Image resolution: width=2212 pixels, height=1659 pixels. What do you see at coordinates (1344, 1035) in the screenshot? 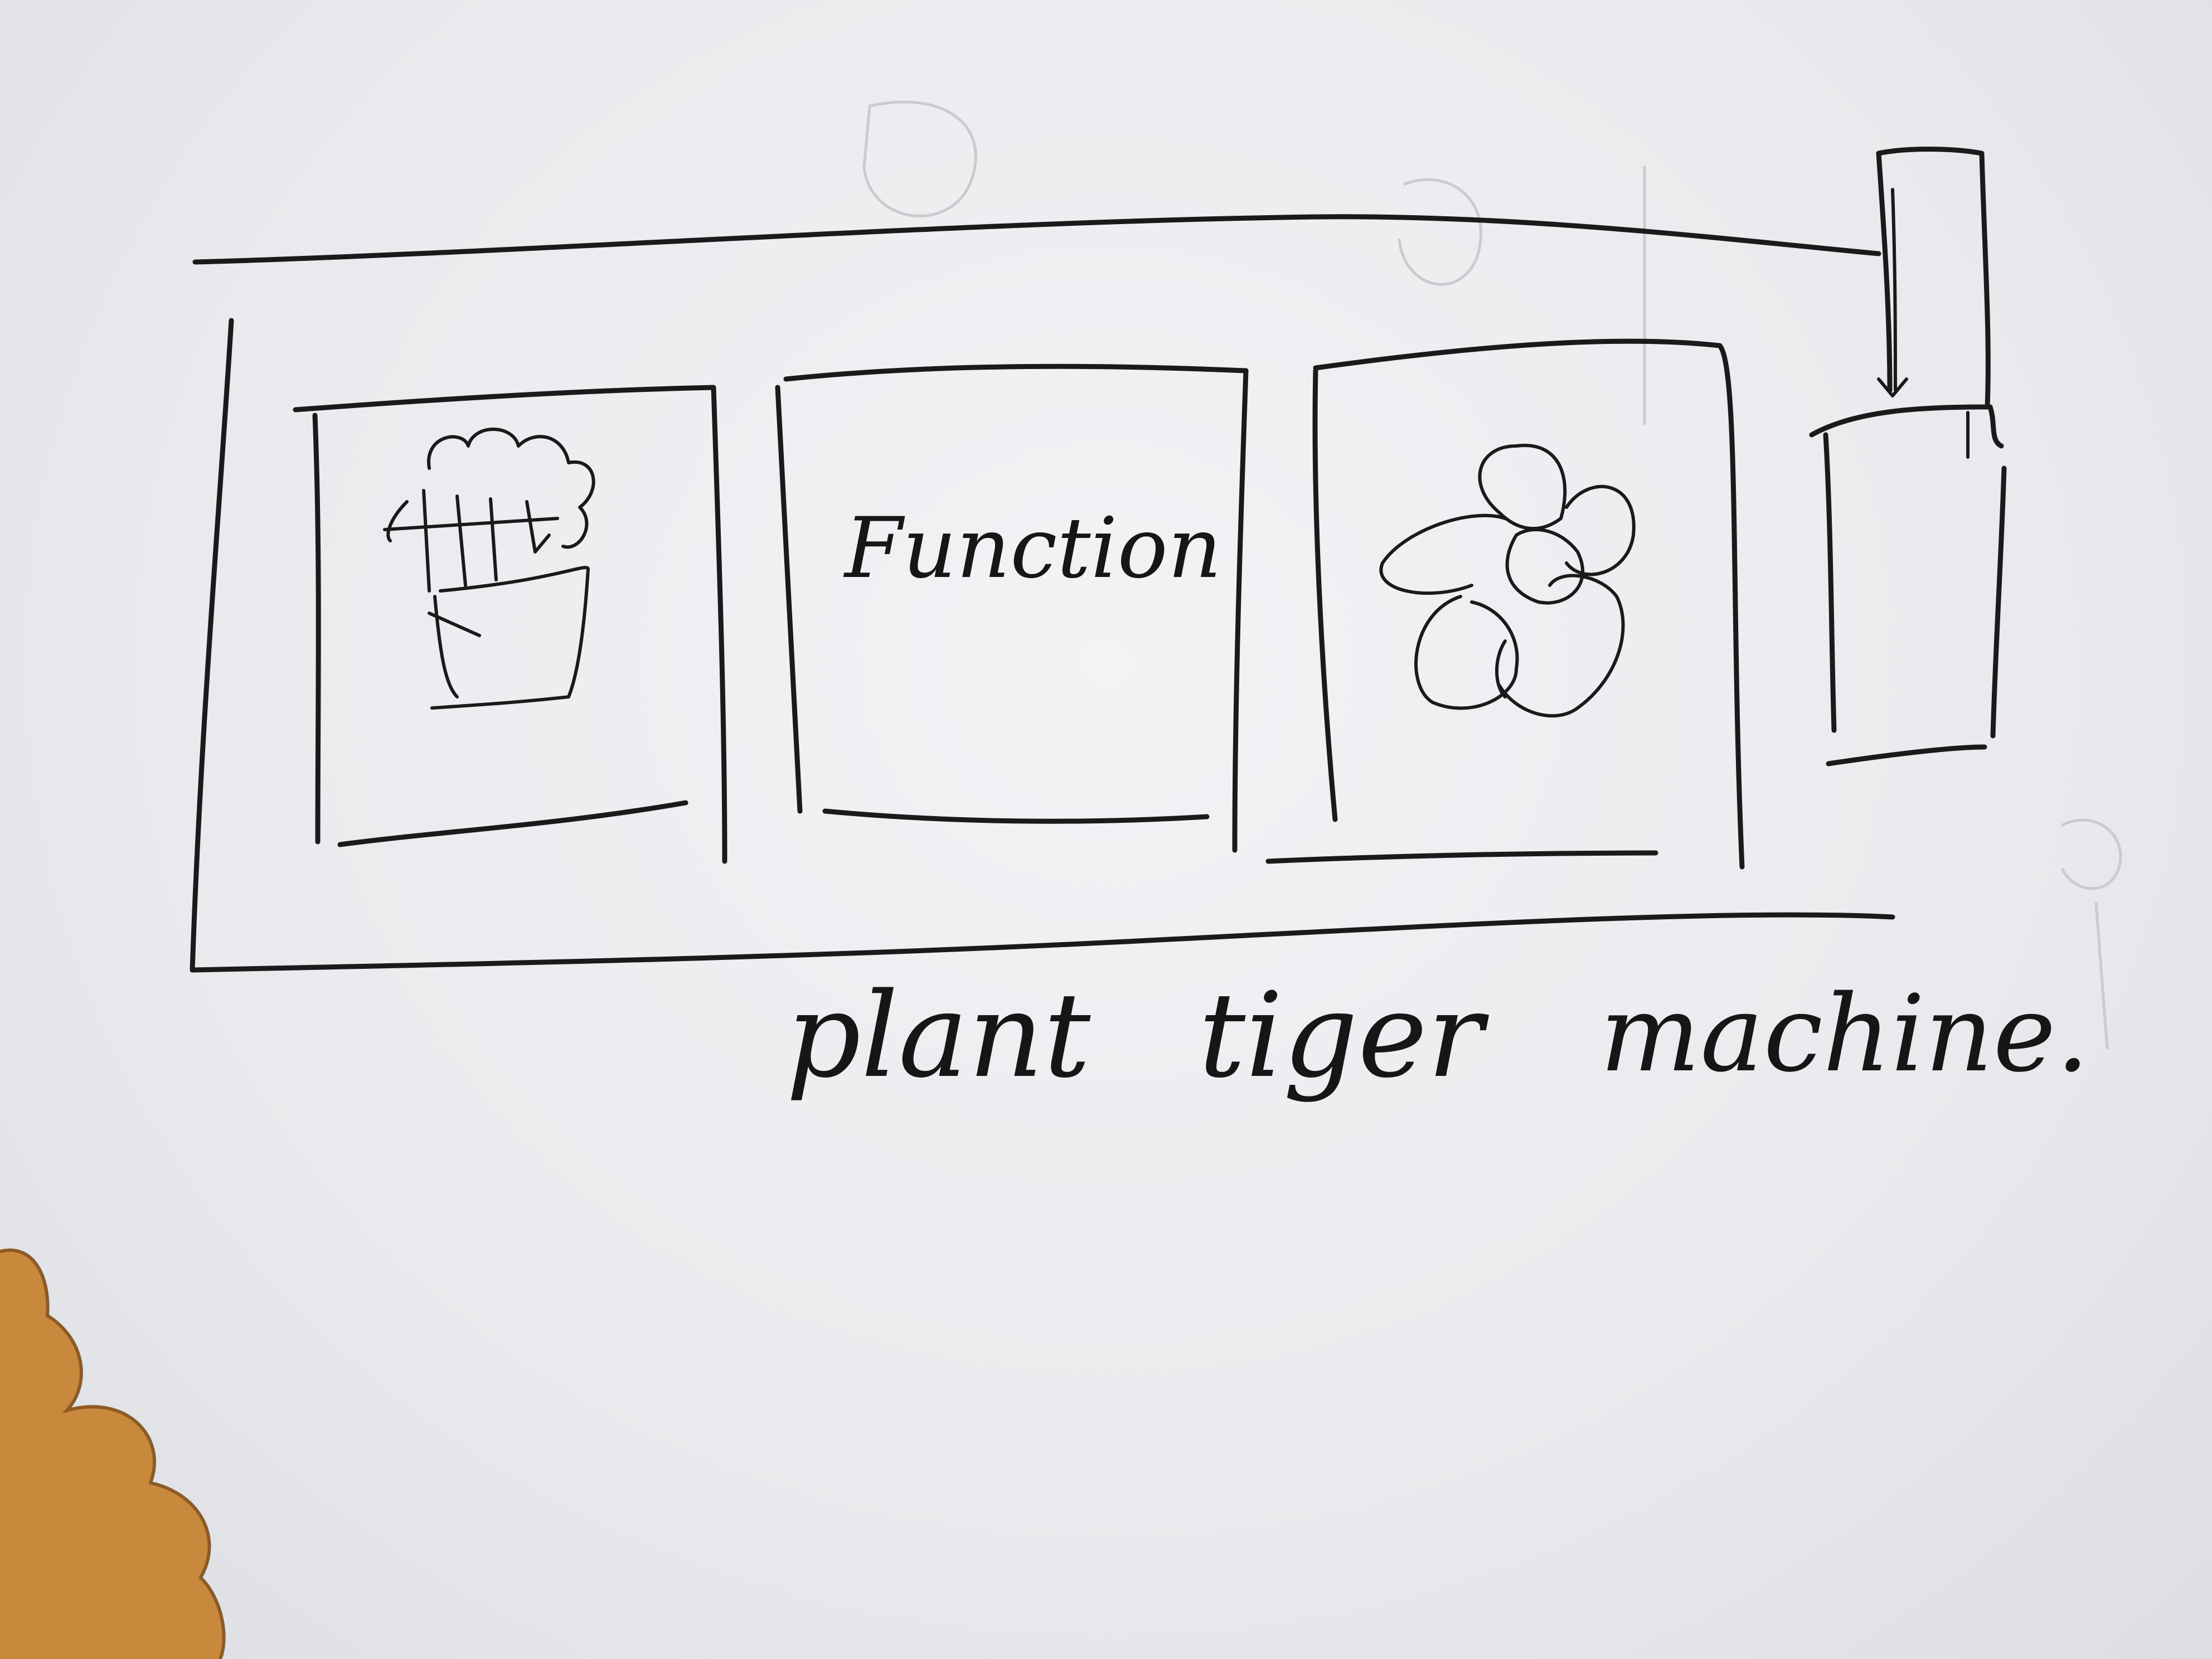
I see `caption-tiger: tiger` at bounding box center [1344, 1035].